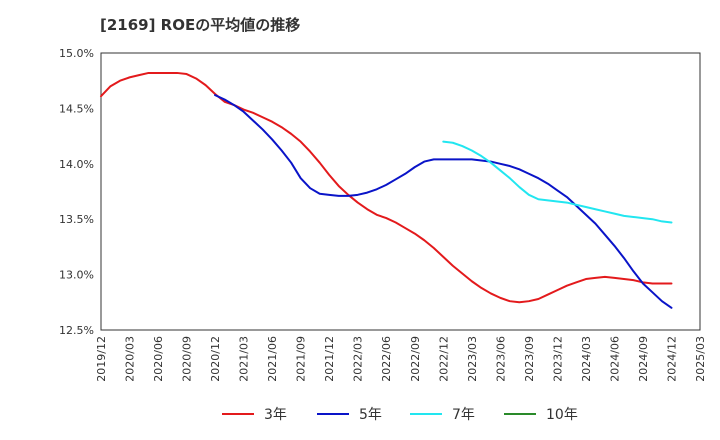 This screenshot has width=720, height=440. What do you see at coordinates (101, 359) in the screenshot?
I see `x-tick-label: 2019/12` at bounding box center [101, 359].